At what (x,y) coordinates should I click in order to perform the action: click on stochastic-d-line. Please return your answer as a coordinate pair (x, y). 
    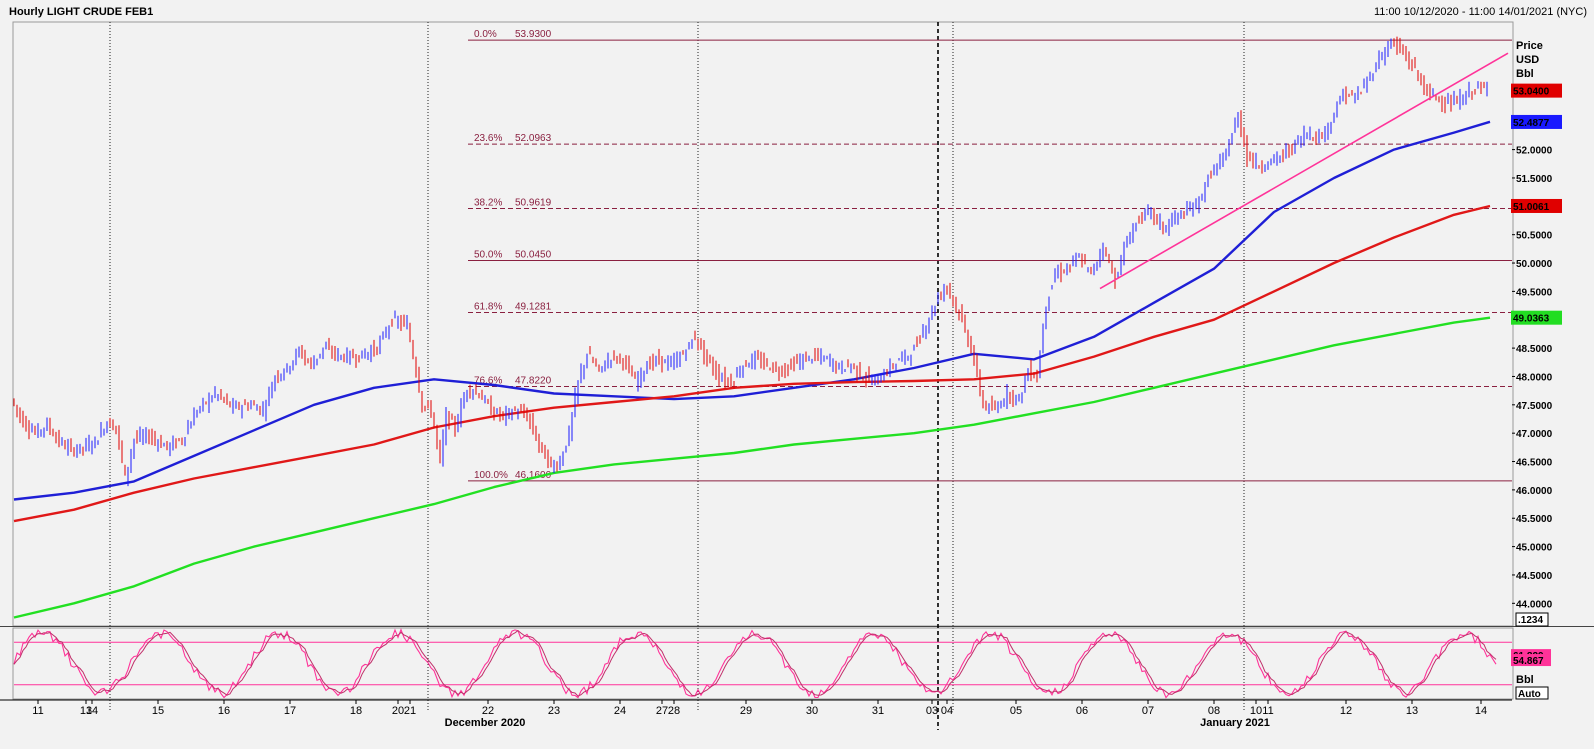
    Looking at the image, I should click on (755, 663).